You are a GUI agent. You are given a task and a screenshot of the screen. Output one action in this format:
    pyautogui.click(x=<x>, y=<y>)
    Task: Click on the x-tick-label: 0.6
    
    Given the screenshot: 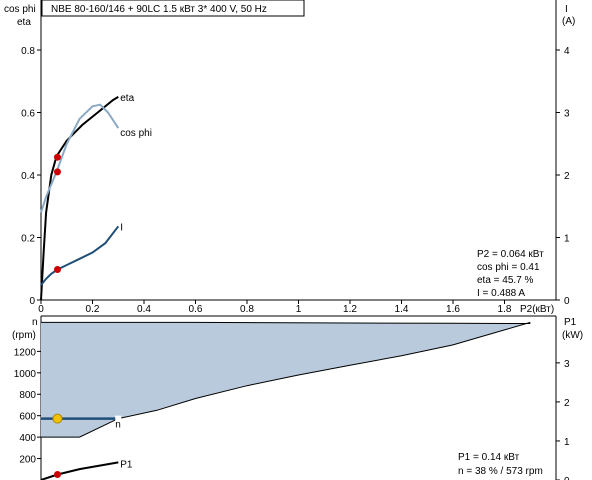 What is the action you would take?
    pyautogui.click(x=196, y=309)
    